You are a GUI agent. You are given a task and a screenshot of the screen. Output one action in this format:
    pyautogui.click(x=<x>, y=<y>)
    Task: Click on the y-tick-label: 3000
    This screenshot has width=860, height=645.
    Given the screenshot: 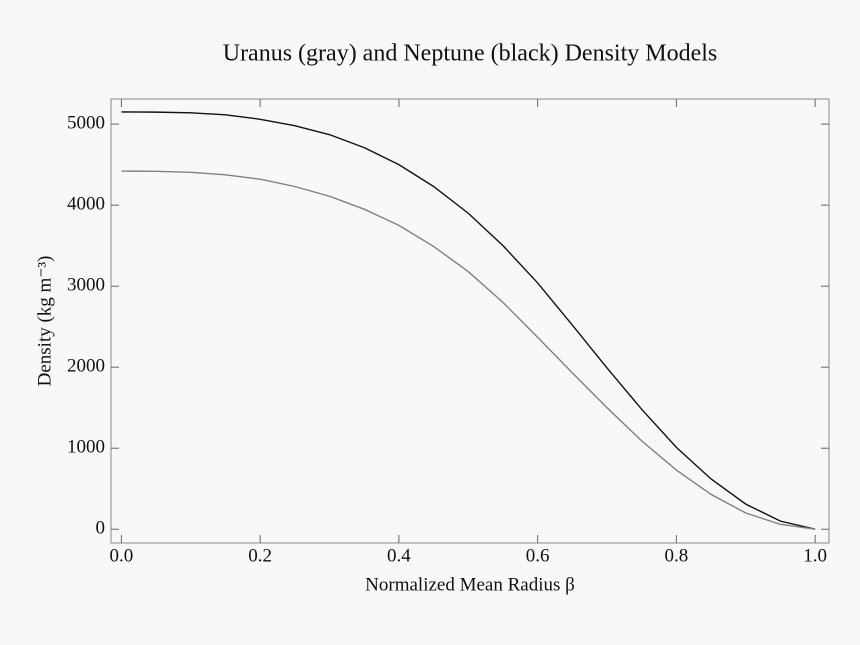 What is the action you would take?
    pyautogui.click(x=86, y=285)
    